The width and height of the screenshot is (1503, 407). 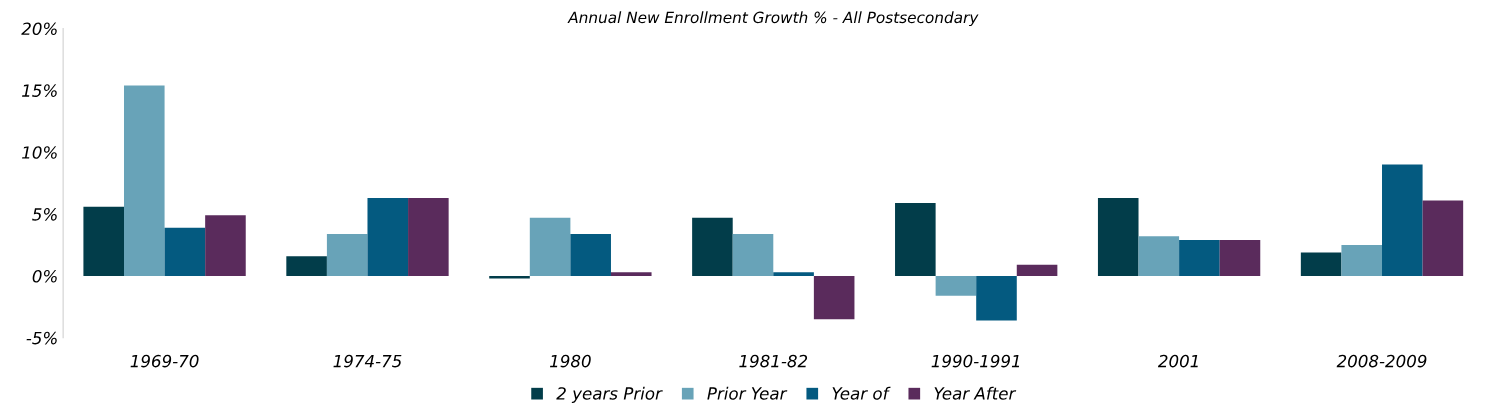 What do you see at coordinates (609, 394) in the screenshot?
I see `legend-label: 2 years Prior` at bounding box center [609, 394].